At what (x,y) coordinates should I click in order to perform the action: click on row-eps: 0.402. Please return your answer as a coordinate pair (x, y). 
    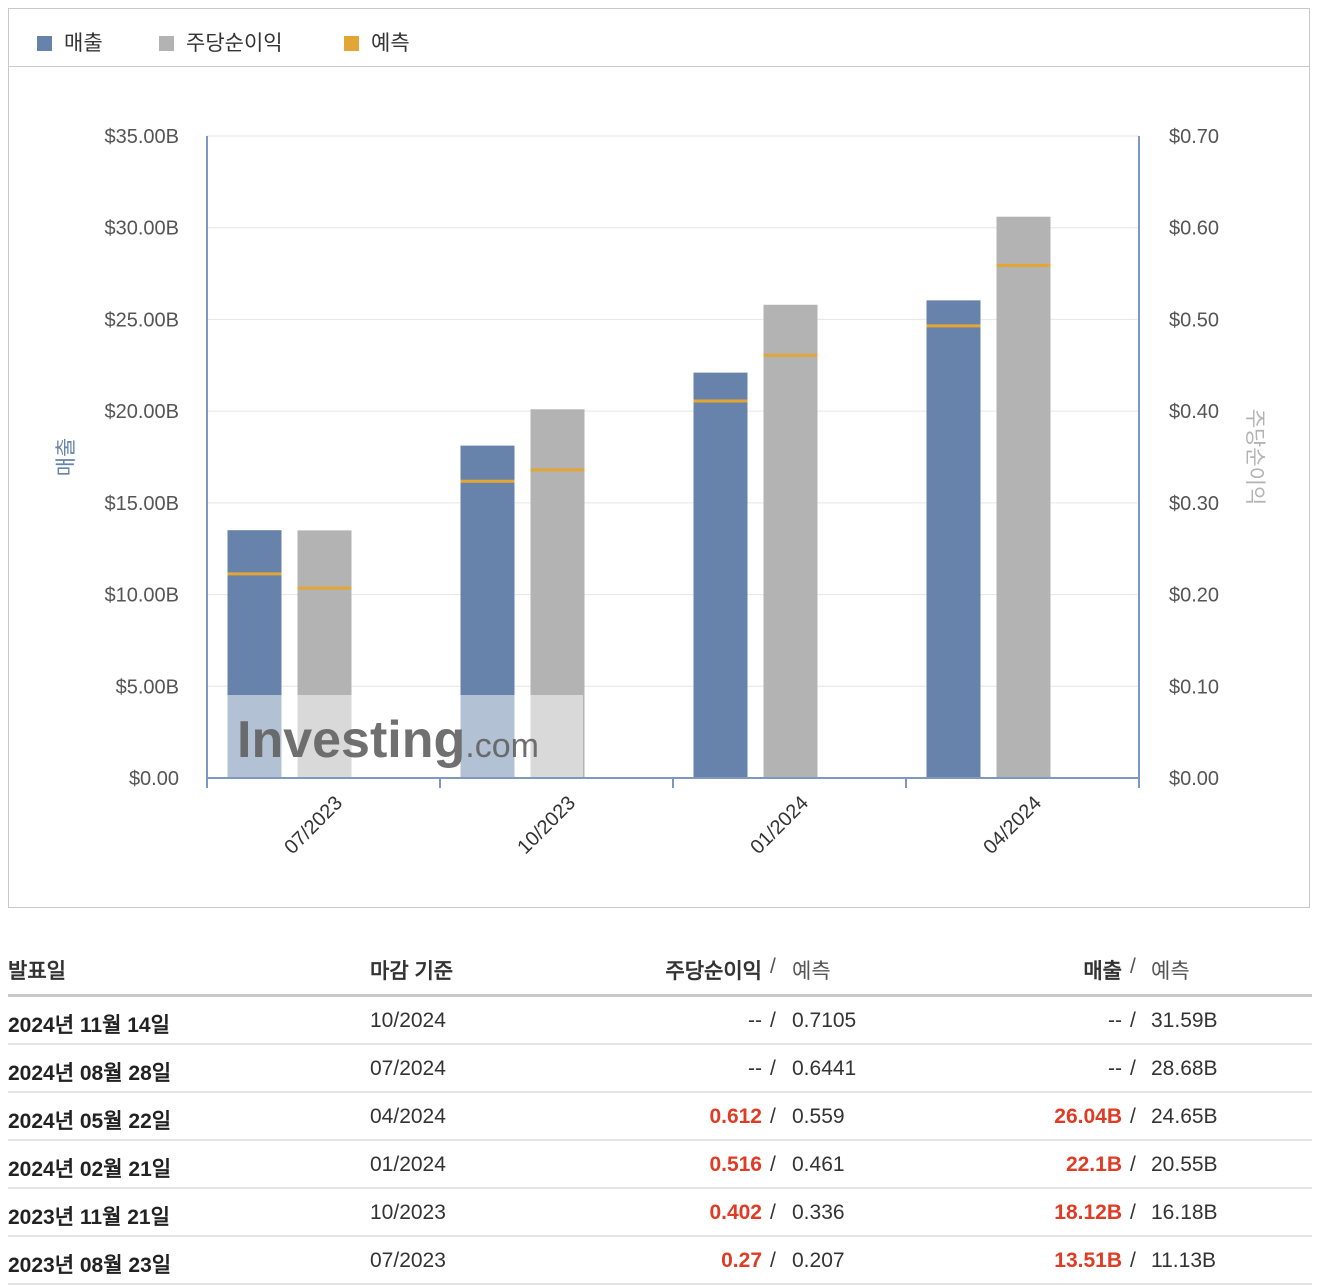
    Looking at the image, I should click on (735, 1212).